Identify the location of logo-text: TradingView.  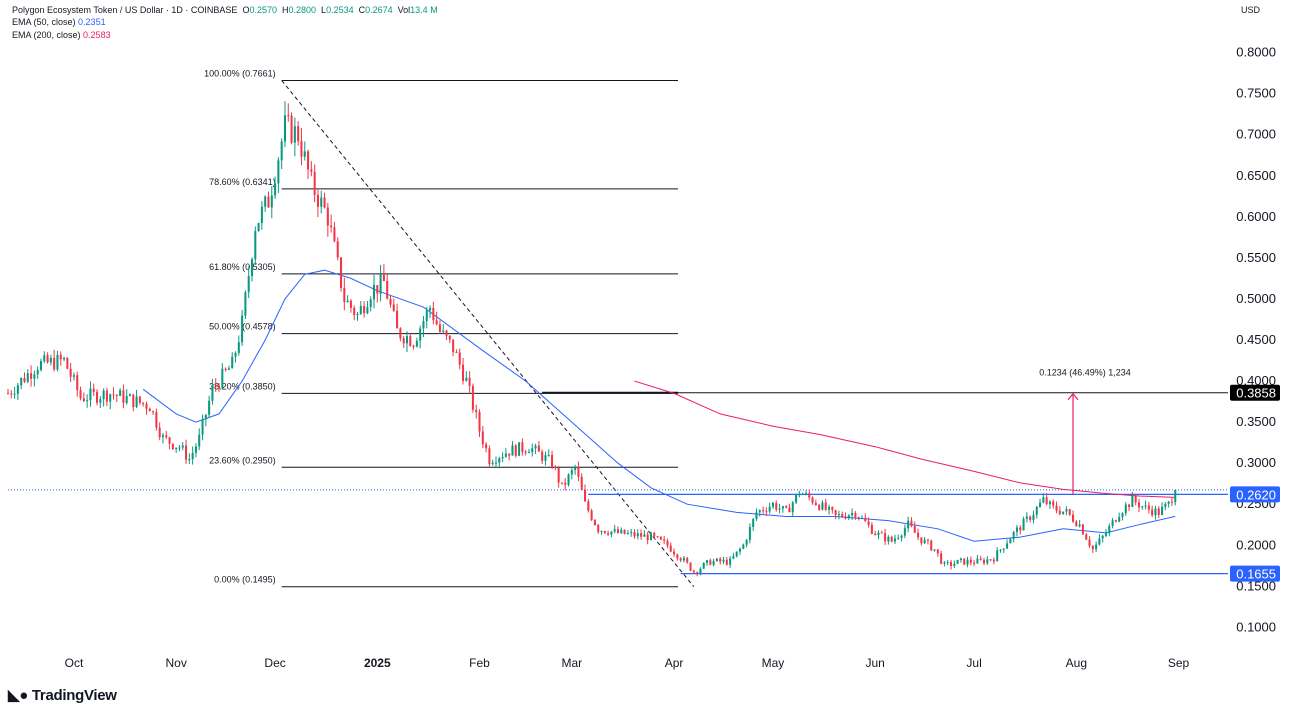
(74, 695).